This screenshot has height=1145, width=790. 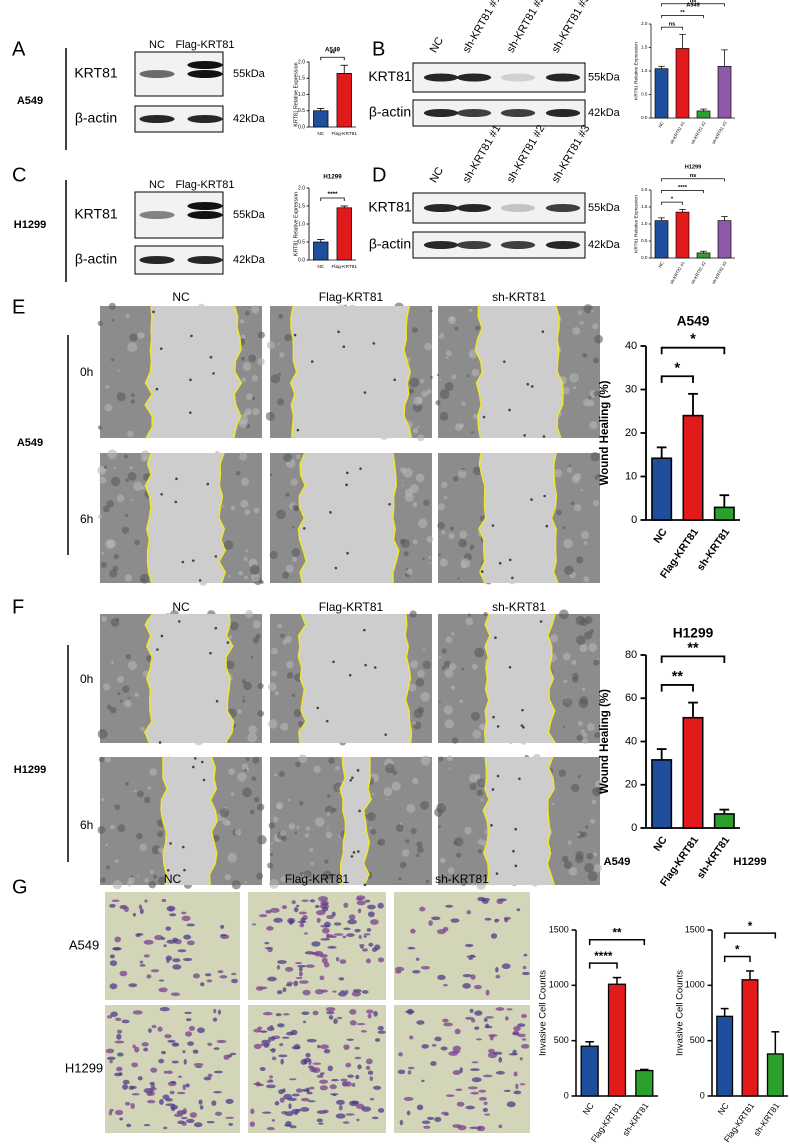 I want to click on x-tick-label: Flag-KRT81, so click(x=344, y=134).